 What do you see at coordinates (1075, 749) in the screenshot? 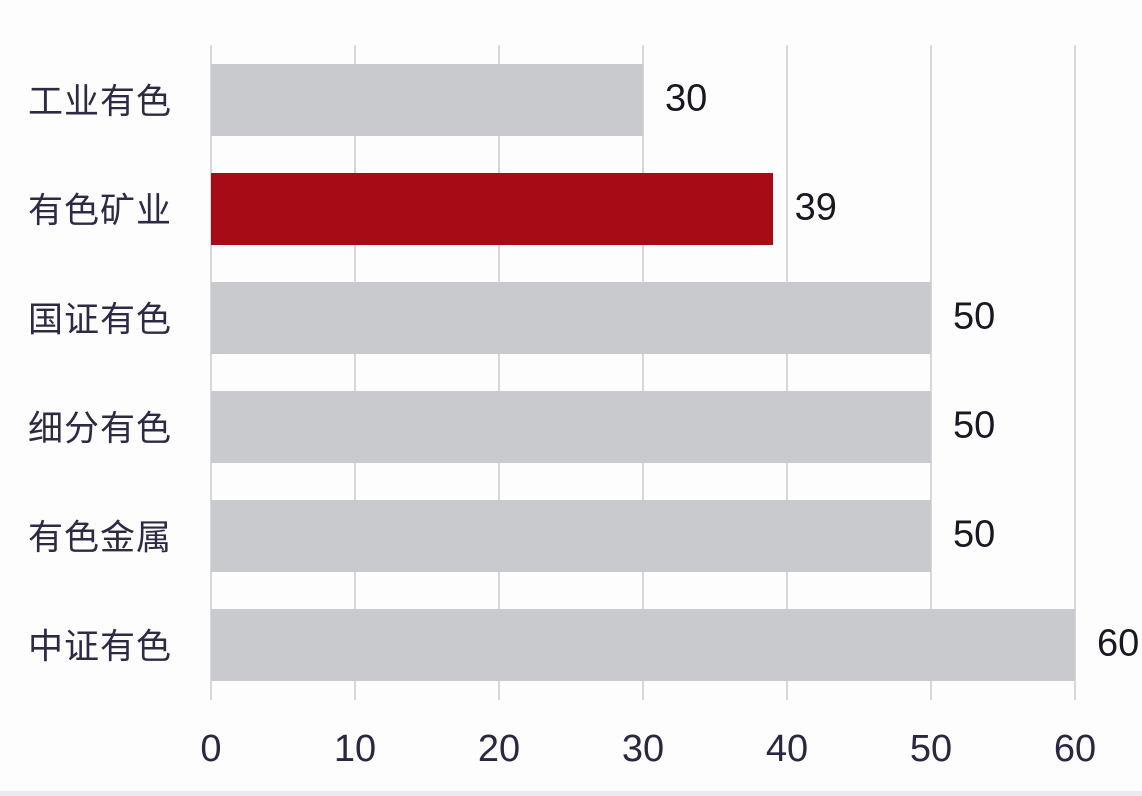
I see `x-tick-label: 60` at bounding box center [1075, 749].